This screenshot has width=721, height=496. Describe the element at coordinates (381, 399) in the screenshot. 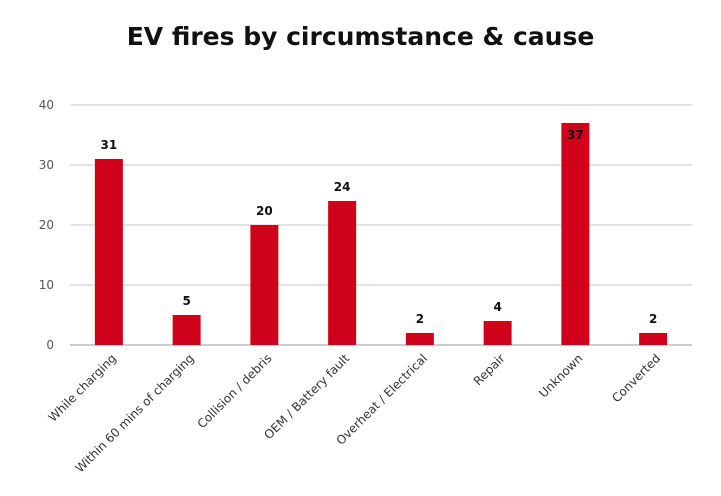

I see `x-tick-label: Overheat / Electrical` at that location.